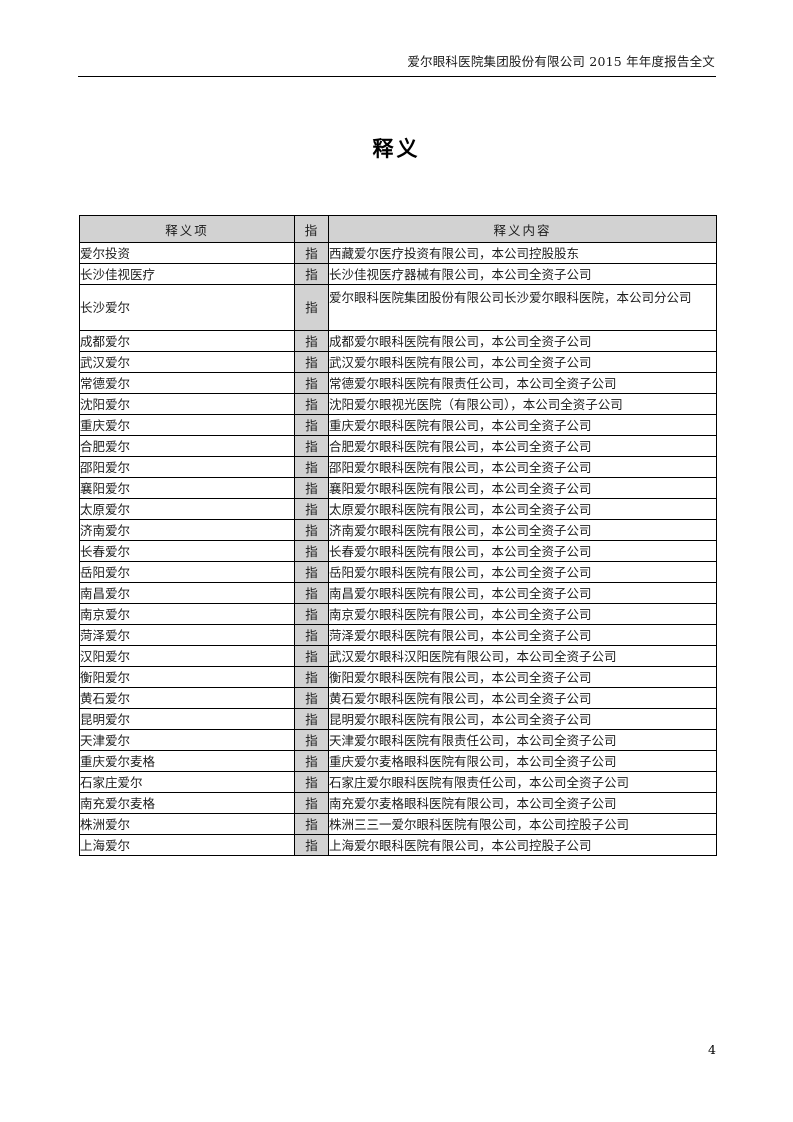  I want to click on table-row: 长沙佳视医疗指长沙佳视医疗器械有限公司，本公司全资子公司, so click(398, 274).